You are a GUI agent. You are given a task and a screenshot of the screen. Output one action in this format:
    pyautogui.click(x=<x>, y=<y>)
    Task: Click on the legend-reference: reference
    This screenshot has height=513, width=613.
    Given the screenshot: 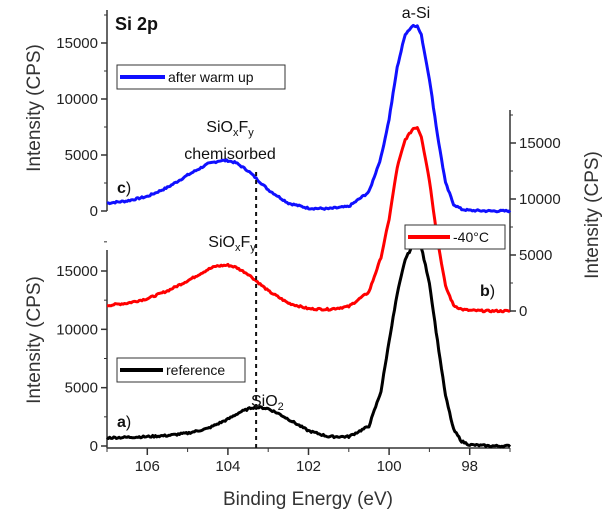 What is the action you would take?
    pyautogui.click(x=181, y=370)
    